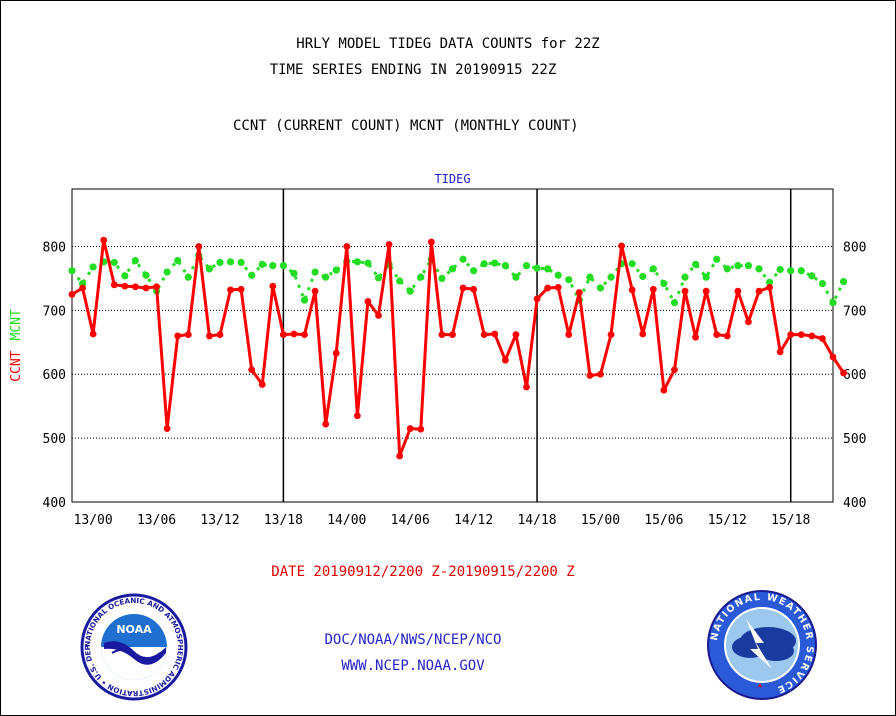 The width and height of the screenshot is (896, 716). I want to click on y-tick-label-right: 500, so click(854, 439).